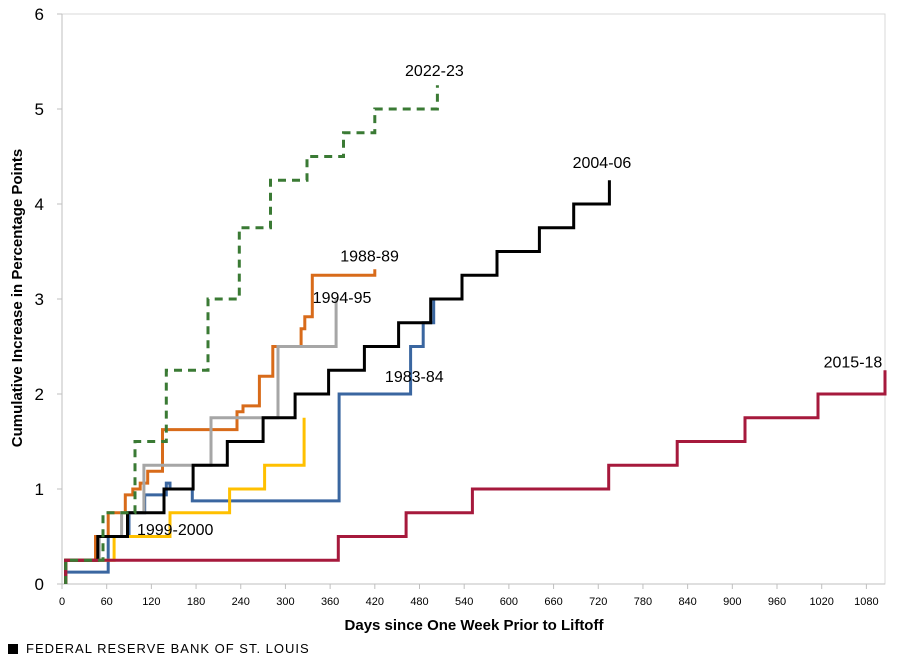 The width and height of the screenshot is (909, 660). What do you see at coordinates (643, 602) in the screenshot?
I see `x-tick-label: 780` at bounding box center [643, 602].